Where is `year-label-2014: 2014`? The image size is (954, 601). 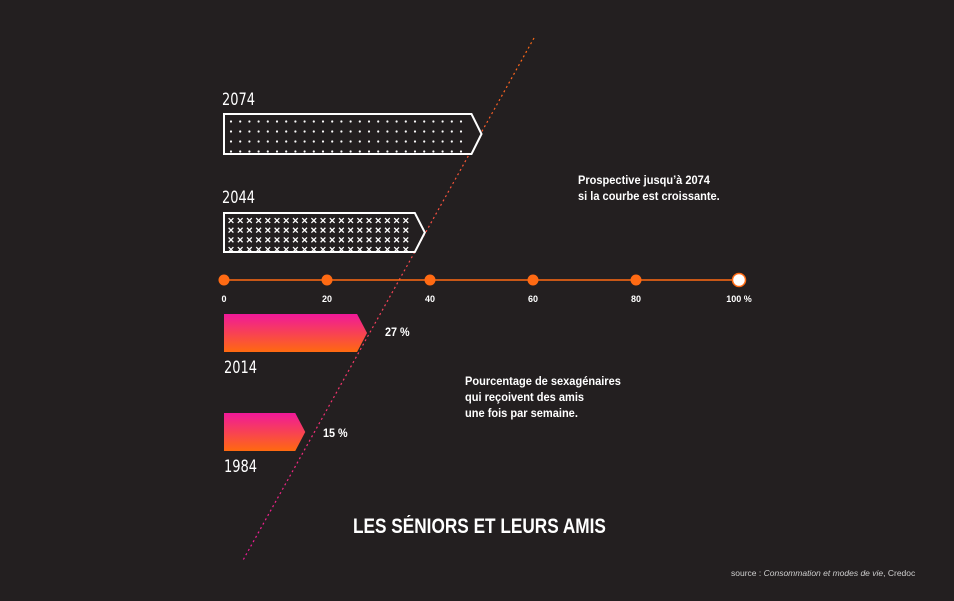
year-label-2014: 2014 is located at coordinates (241, 368).